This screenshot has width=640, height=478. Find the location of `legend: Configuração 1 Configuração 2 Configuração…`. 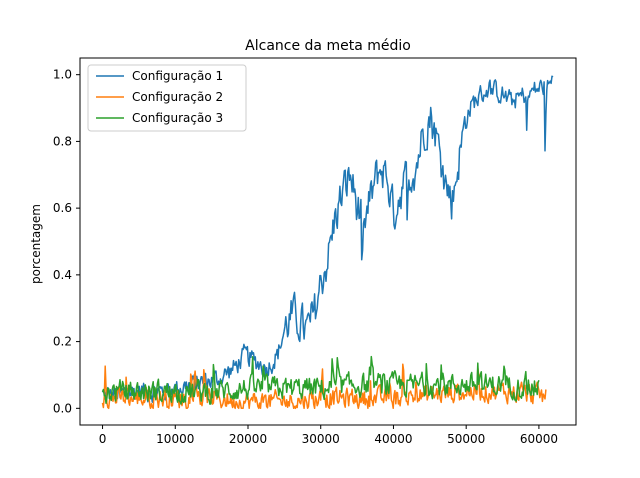

legend: Configuração 1 Configuração 2 Configuração… is located at coordinates (167, 98).